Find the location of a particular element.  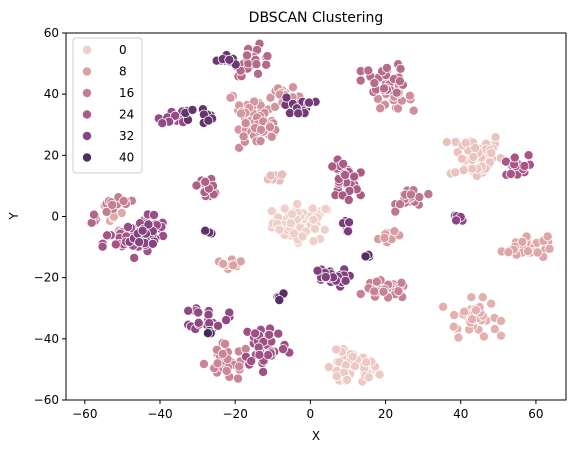

legend-label: 24 is located at coordinates (126, 115).